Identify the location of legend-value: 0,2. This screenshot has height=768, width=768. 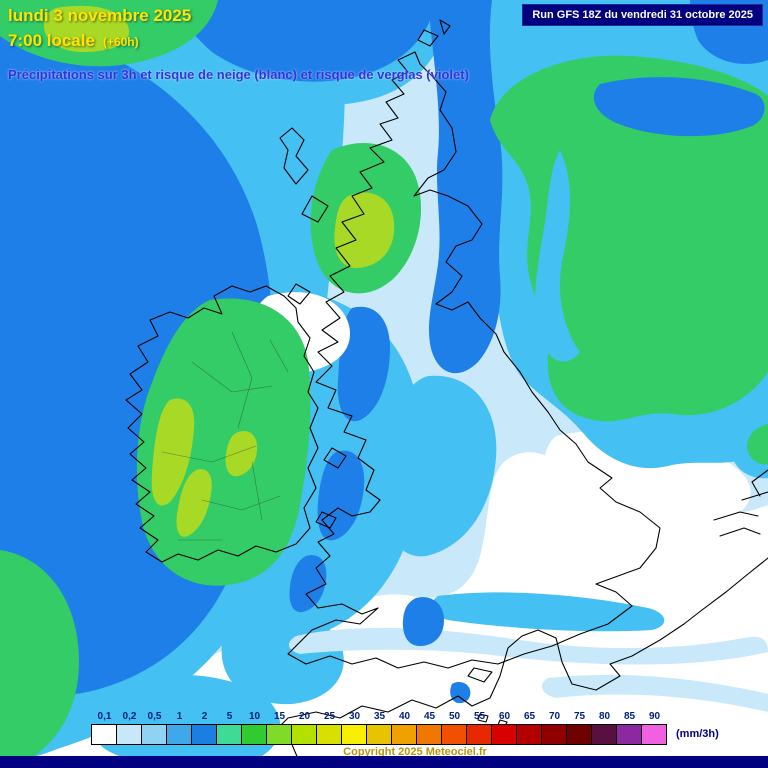
(129, 716).